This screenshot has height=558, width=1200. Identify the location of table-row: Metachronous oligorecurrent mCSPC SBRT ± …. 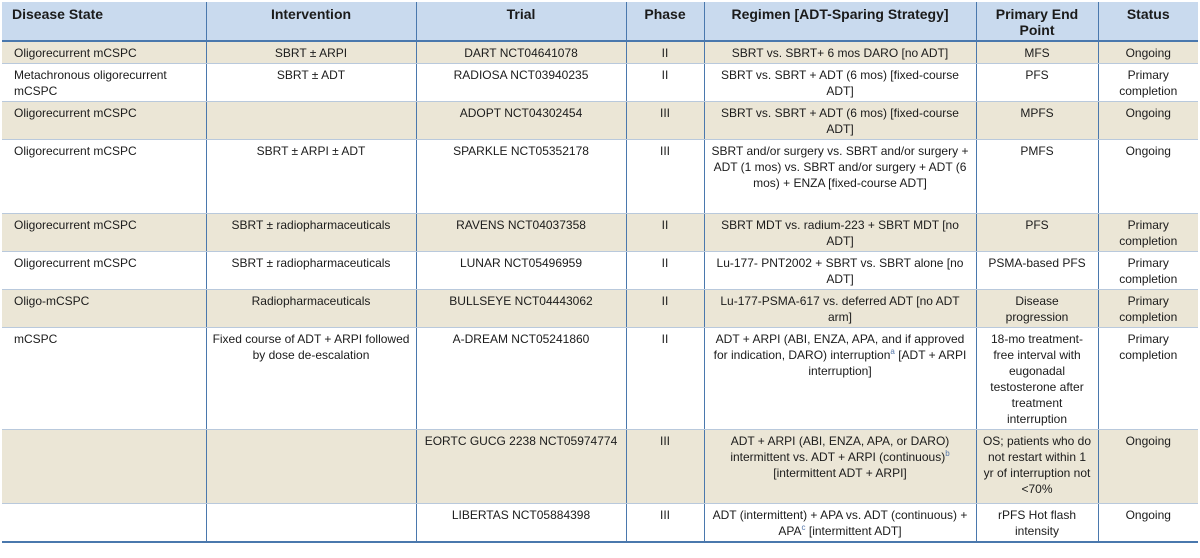
(600, 82).